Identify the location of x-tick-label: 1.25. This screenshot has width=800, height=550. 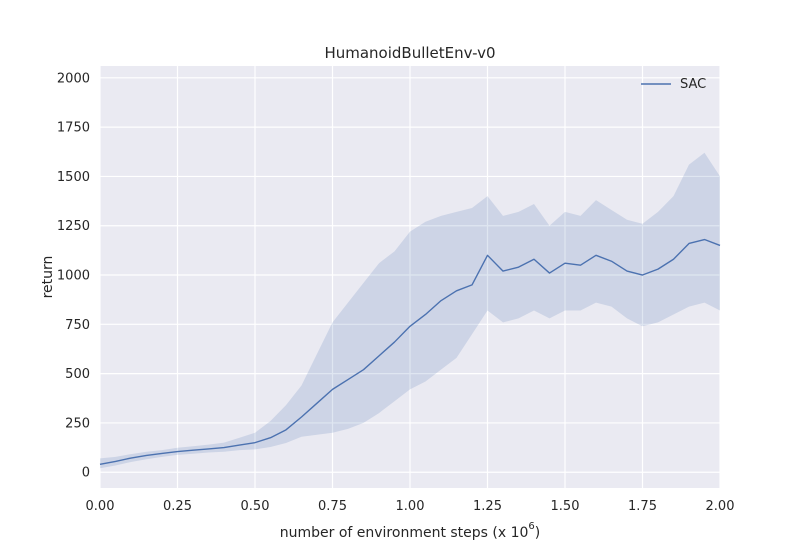
(487, 506).